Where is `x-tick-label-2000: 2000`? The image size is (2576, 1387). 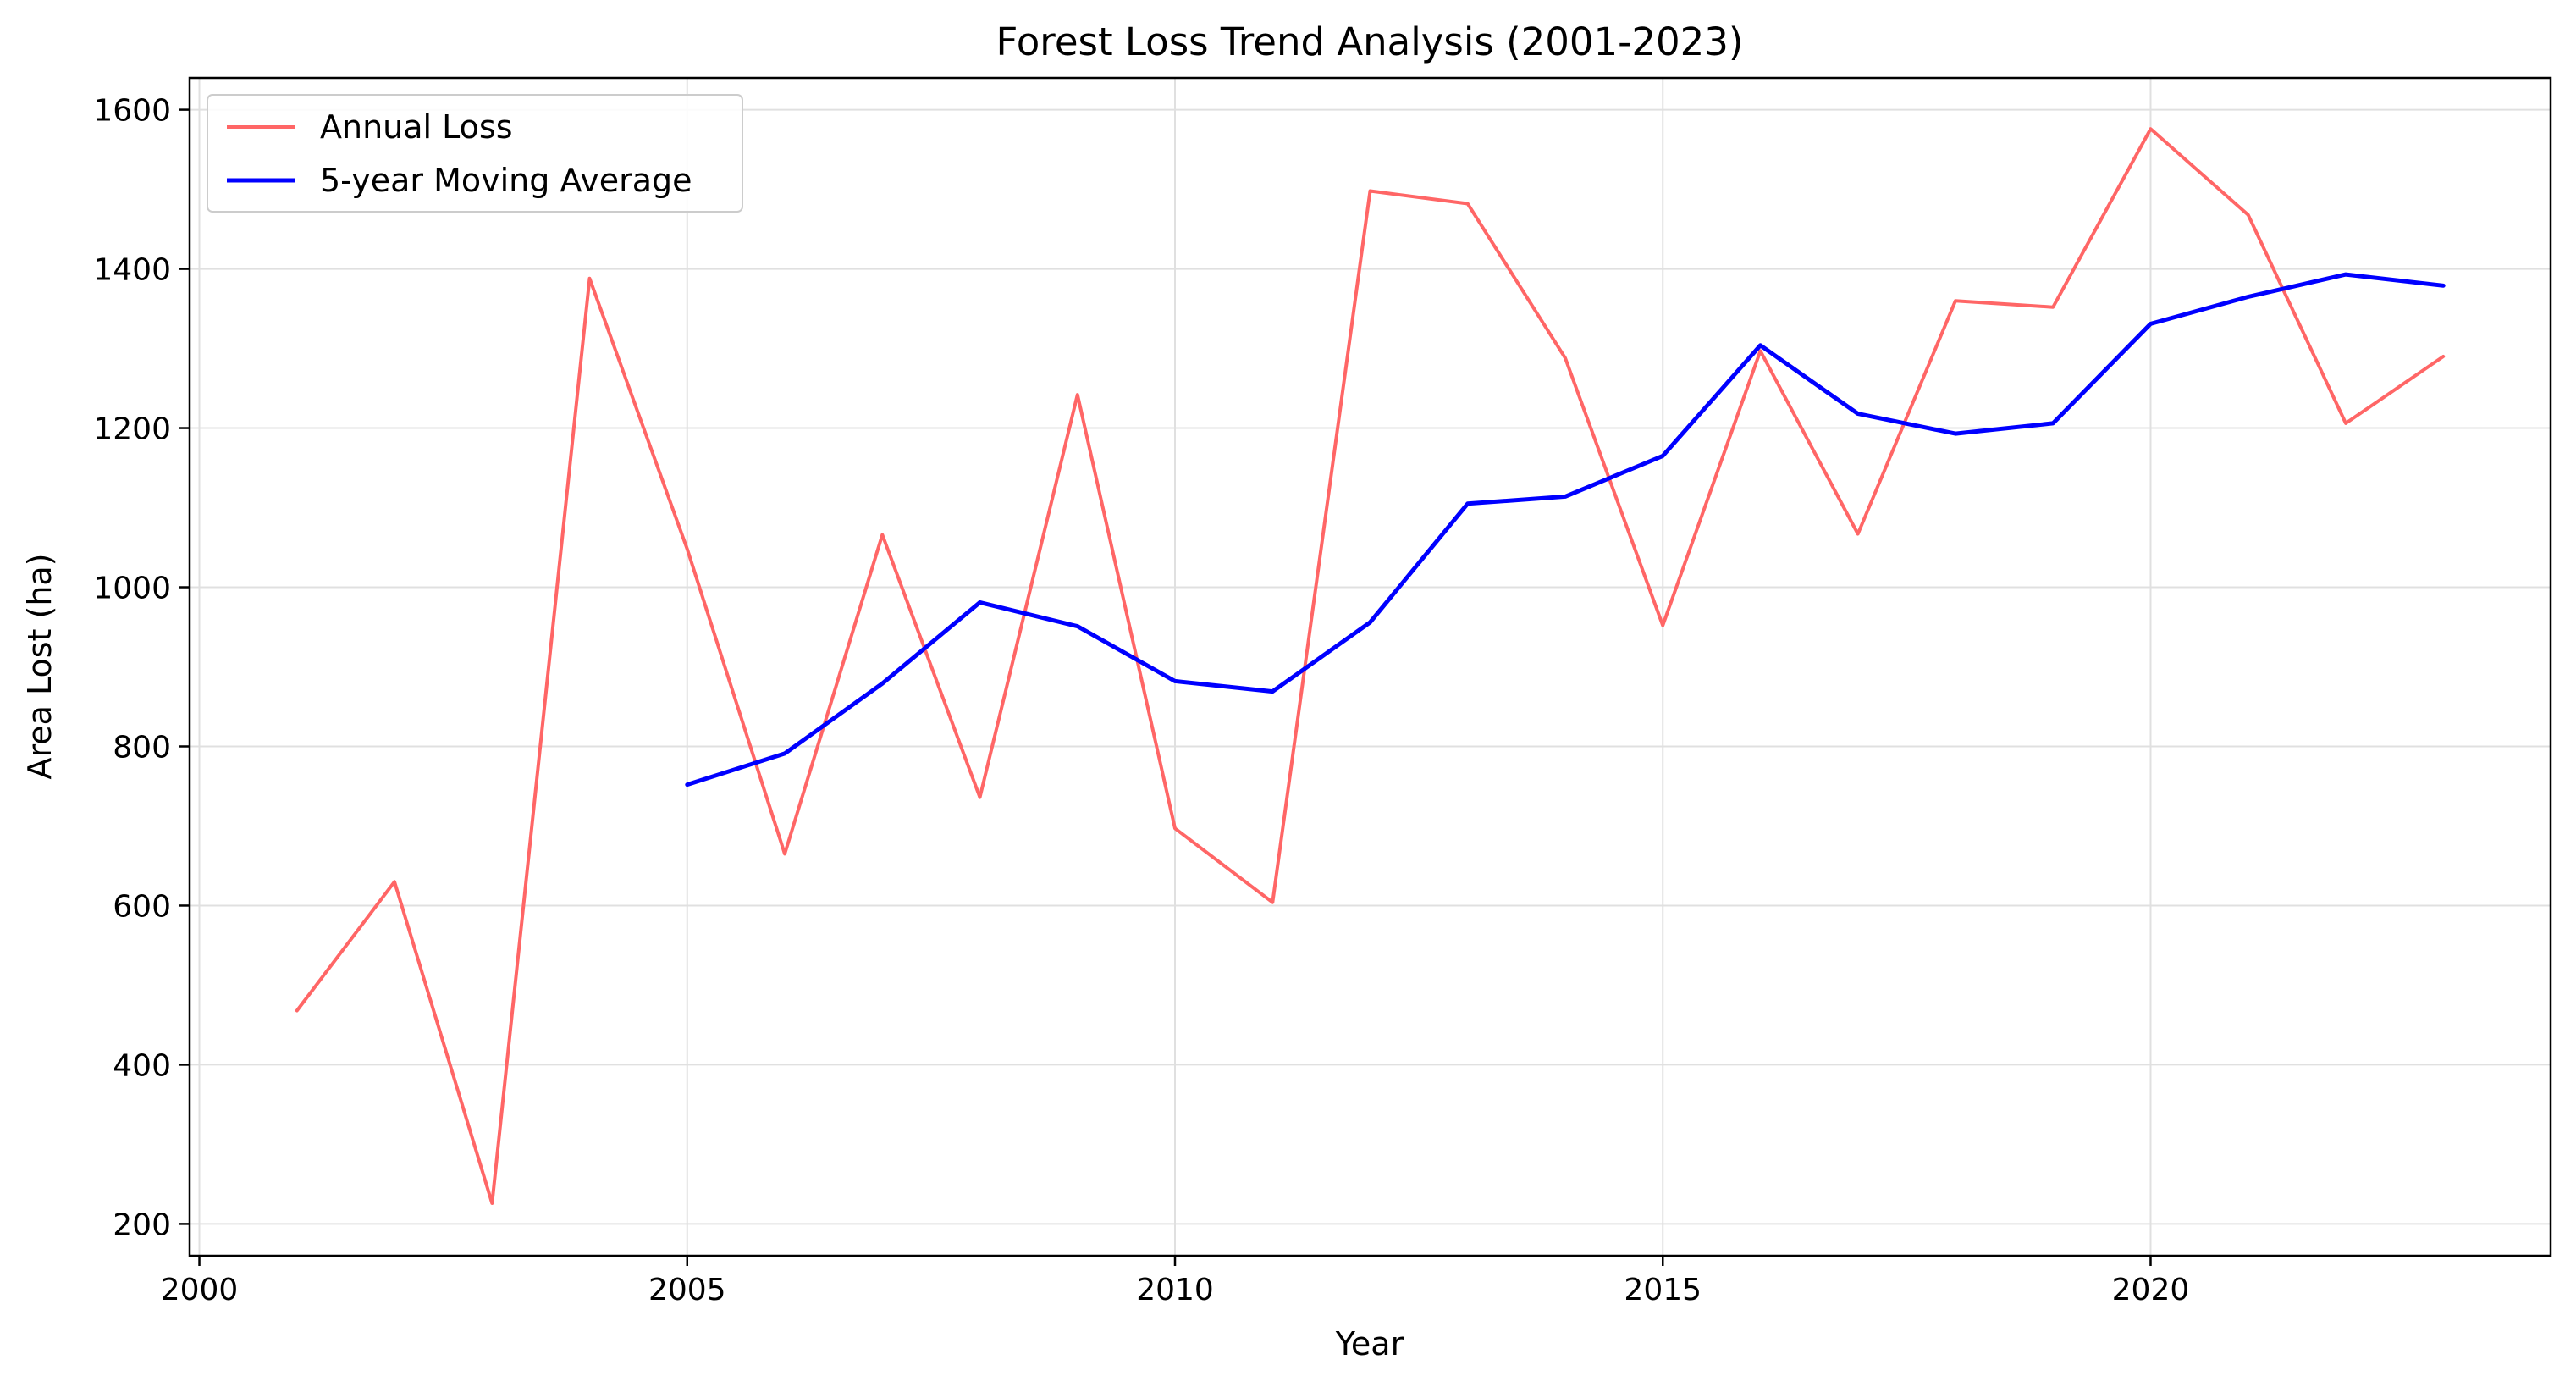
x-tick-label-2000: 2000 is located at coordinates (200, 1290).